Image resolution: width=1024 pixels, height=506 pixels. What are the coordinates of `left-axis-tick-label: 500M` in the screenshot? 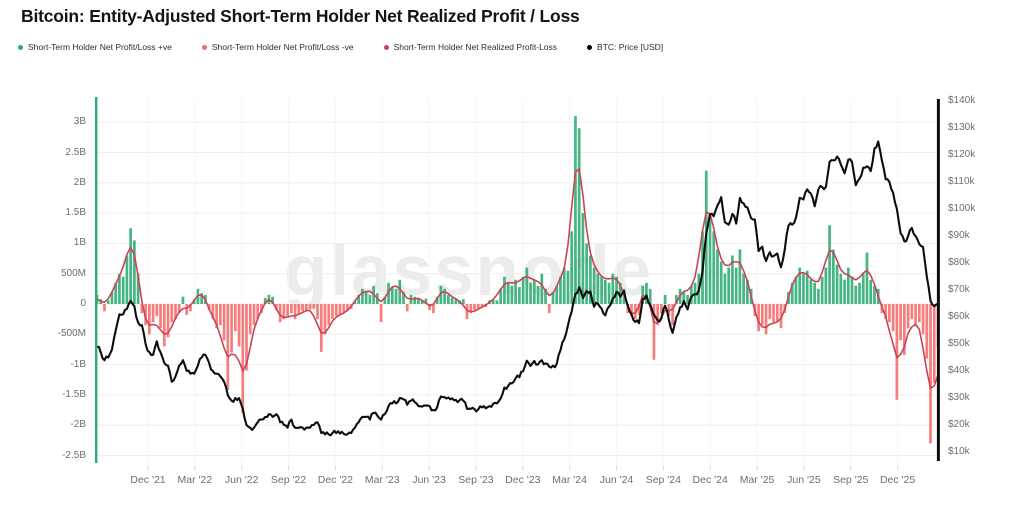 It's located at (73, 273).